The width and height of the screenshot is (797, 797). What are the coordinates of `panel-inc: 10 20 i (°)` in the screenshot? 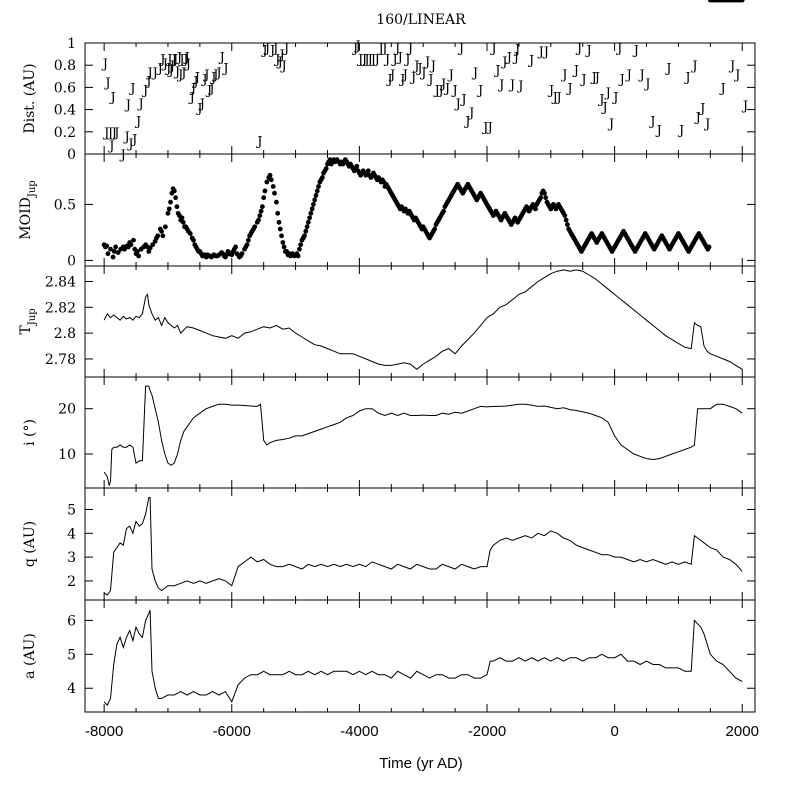 It's located at (389, 432).